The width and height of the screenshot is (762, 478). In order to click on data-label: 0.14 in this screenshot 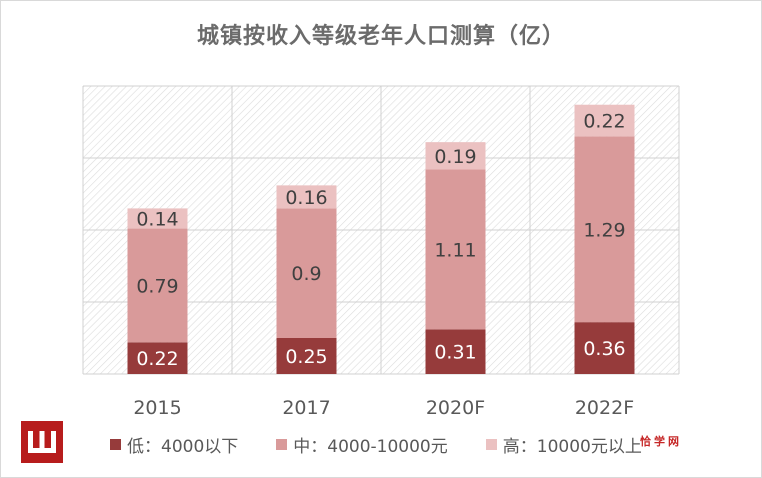, I will do `click(157, 219)`.